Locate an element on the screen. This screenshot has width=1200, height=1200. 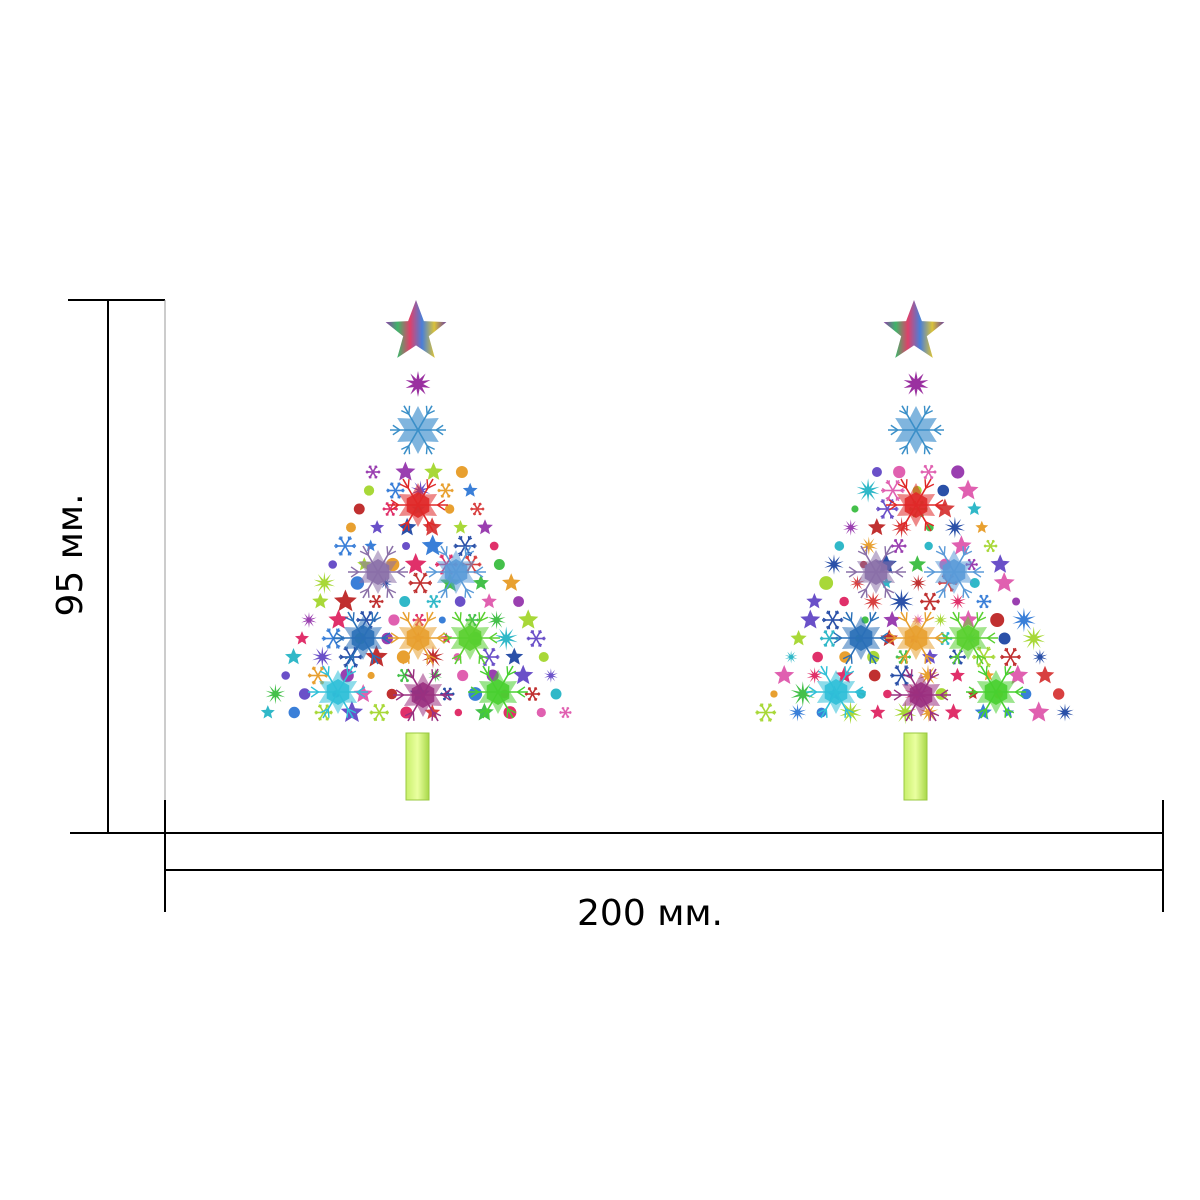
tree is located at coordinates (416, 550).